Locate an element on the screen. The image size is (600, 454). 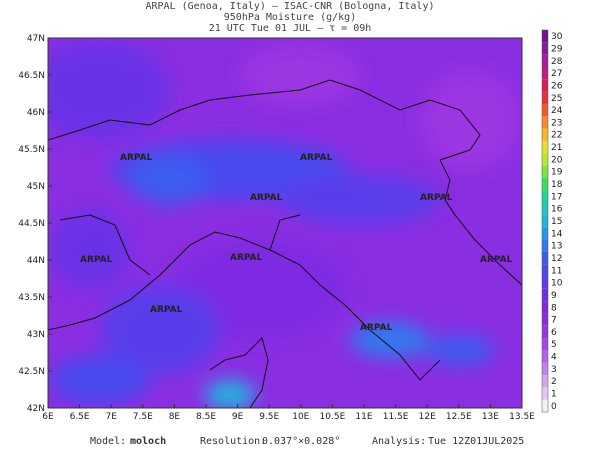
colorbar-label: 17 is located at coordinates (556, 197).